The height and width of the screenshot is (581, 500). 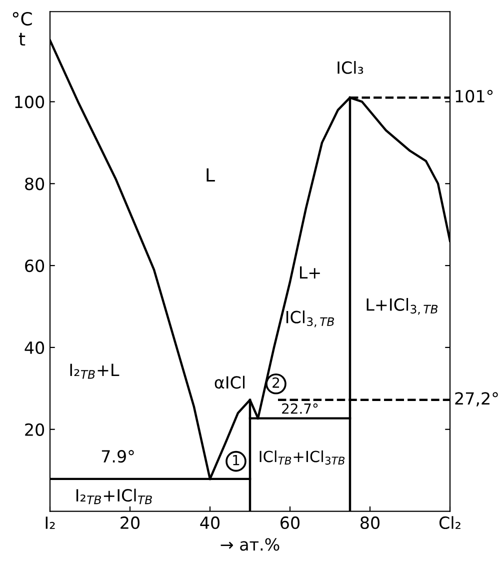 What do you see at coordinates (449, 523) in the screenshot?
I see `x-tick-label: Cl₂` at bounding box center [449, 523].